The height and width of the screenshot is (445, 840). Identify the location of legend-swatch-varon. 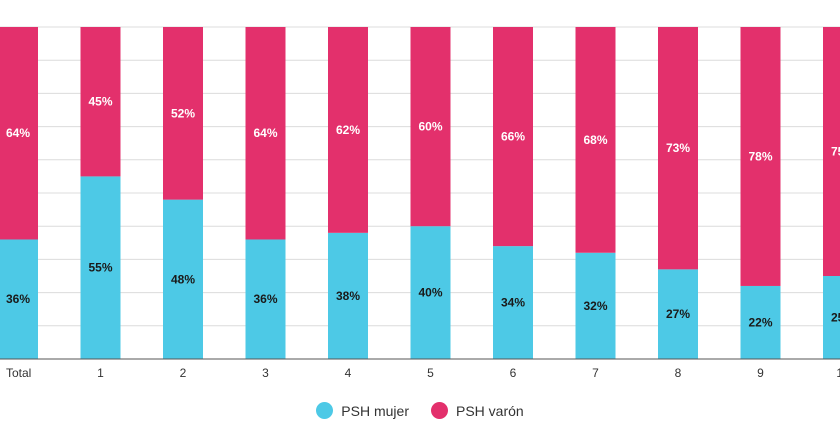
(439, 410).